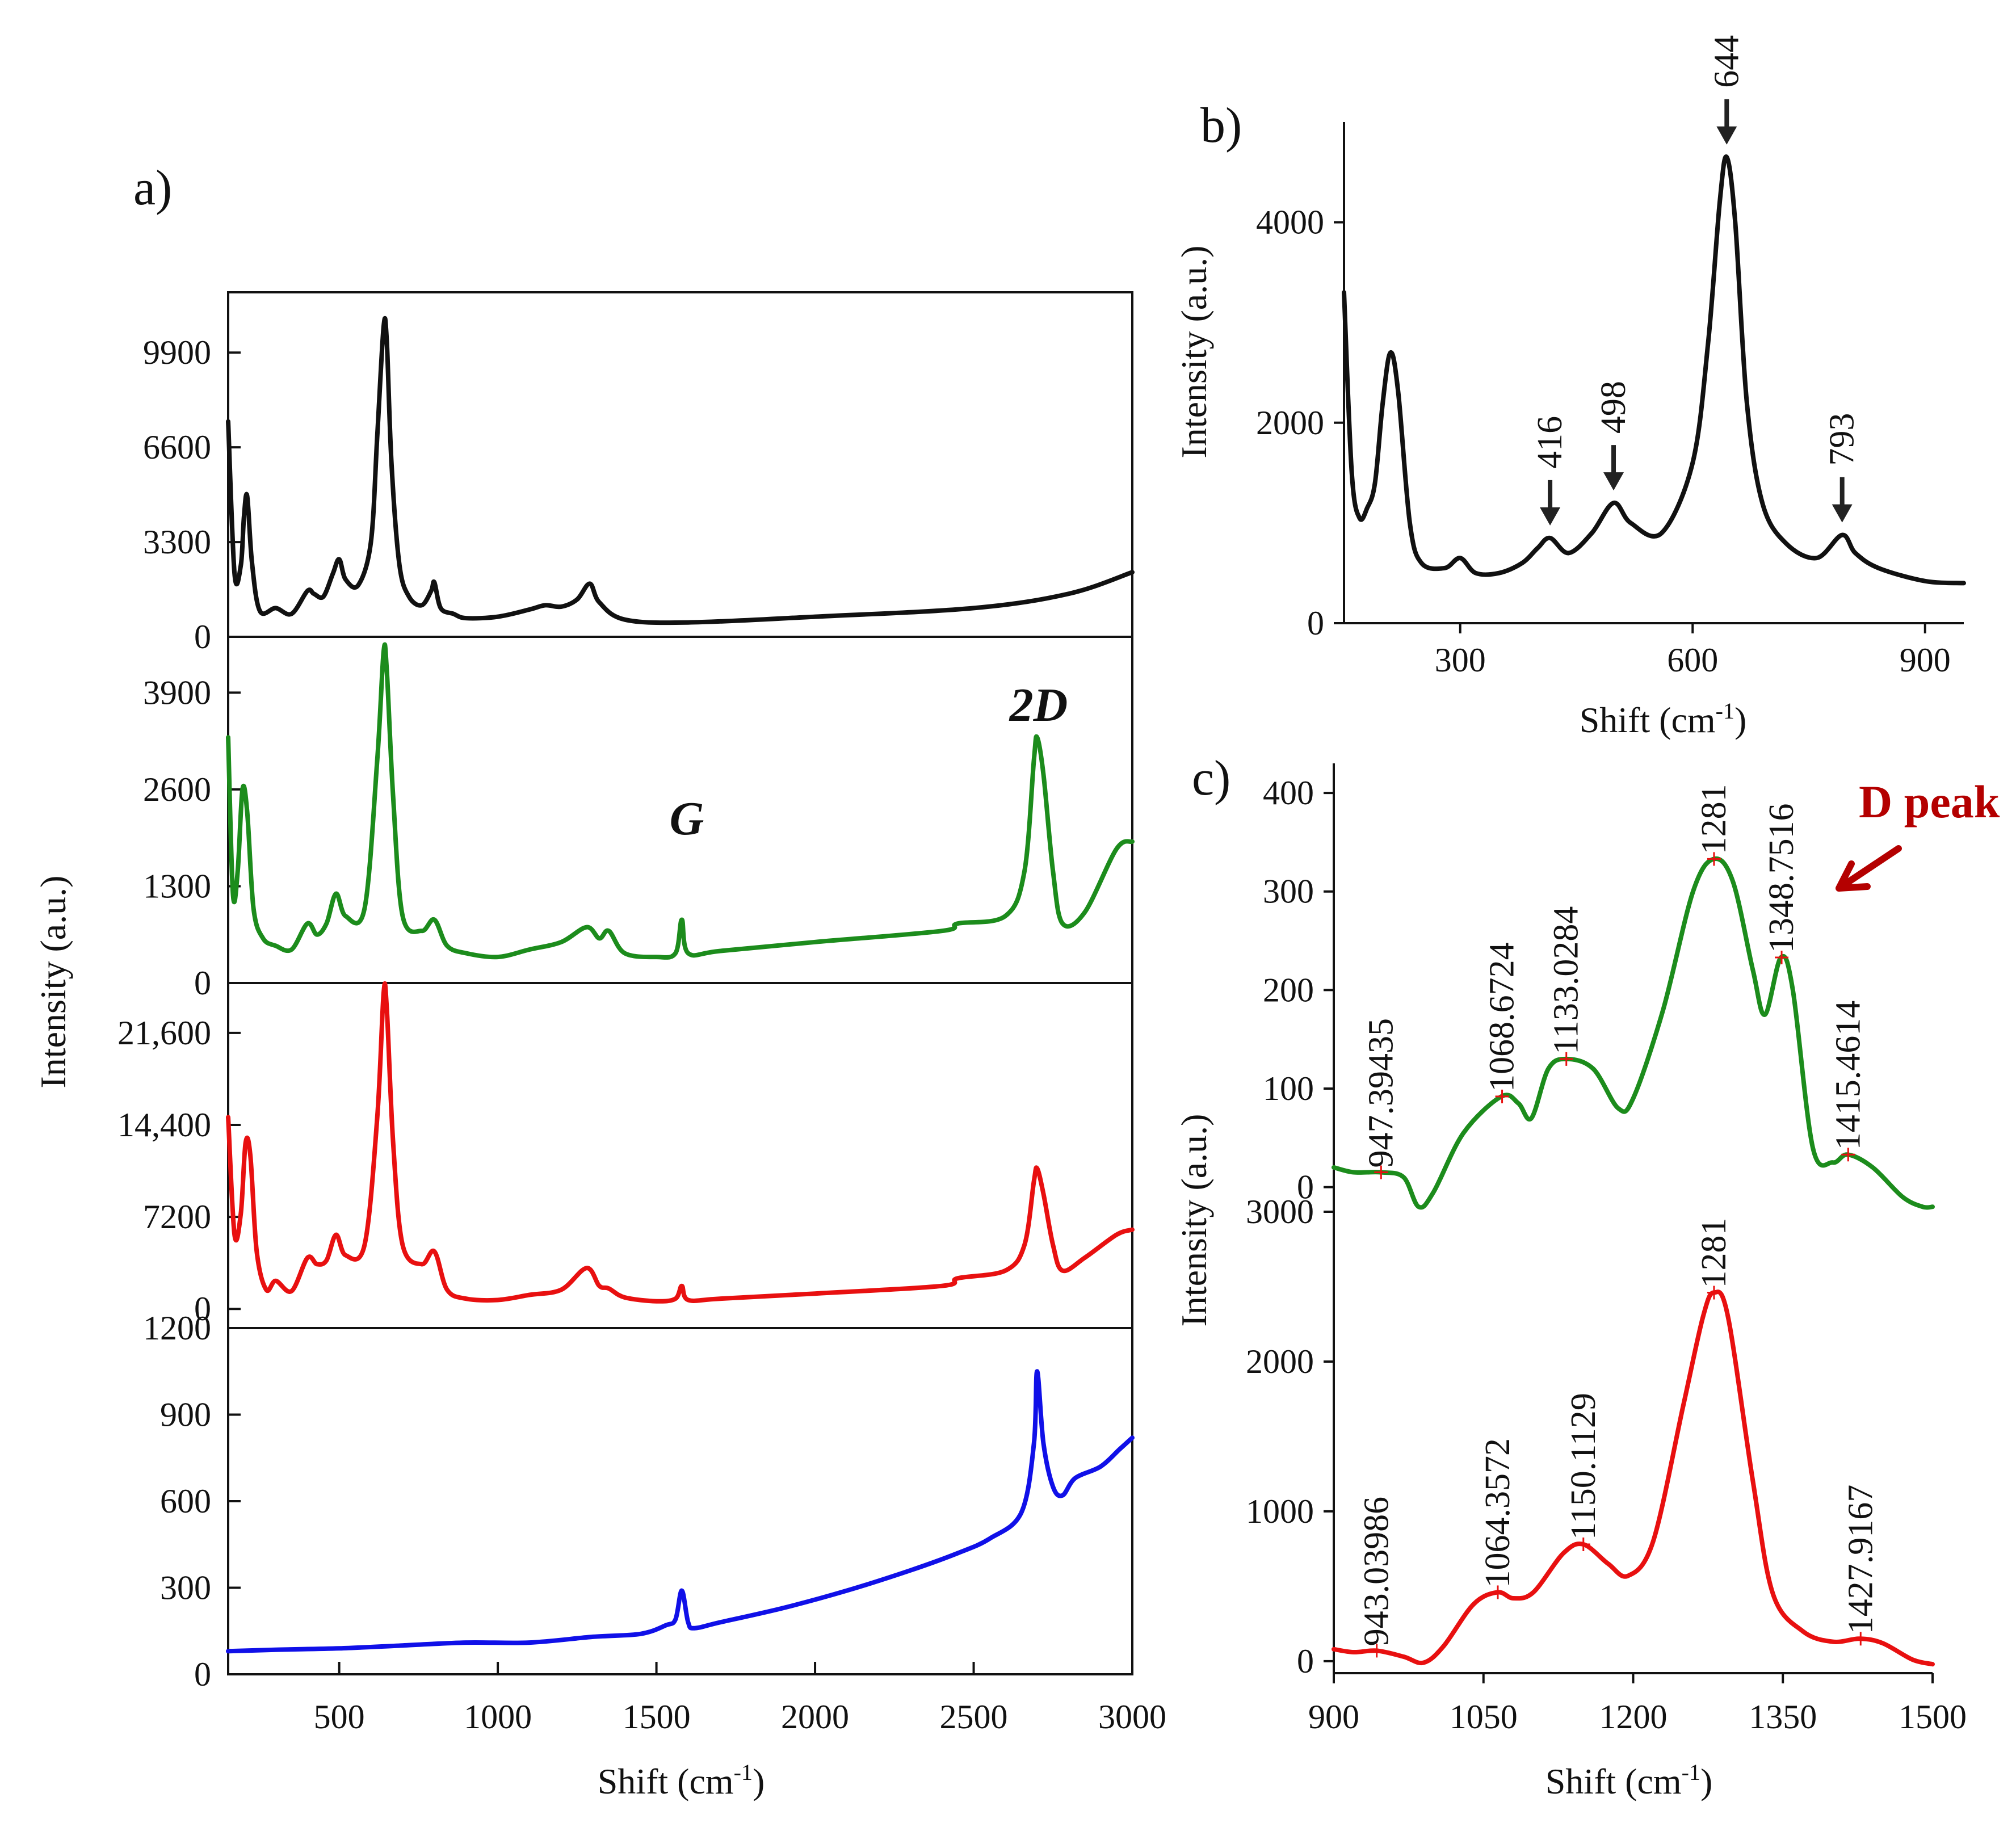 This screenshot has height=1823, width=2016. Describe the element at coordinates (680, 470) in the screenshot. I see `panel-a-black-series-line` at that location.